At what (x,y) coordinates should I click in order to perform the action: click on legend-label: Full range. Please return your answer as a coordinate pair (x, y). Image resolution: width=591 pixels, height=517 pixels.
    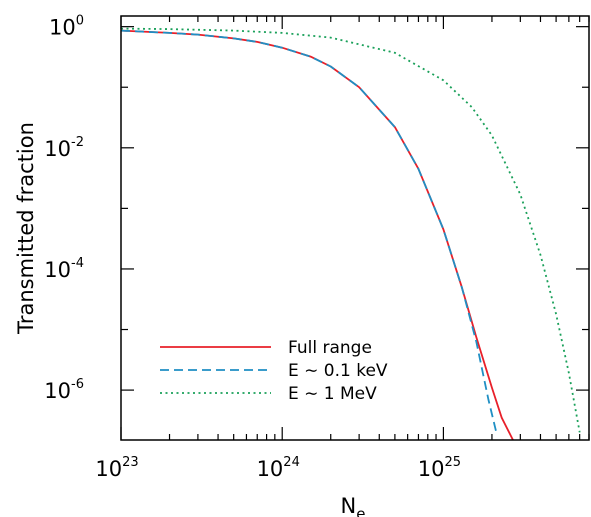
    Looking at the image, I should click on (330, 348).